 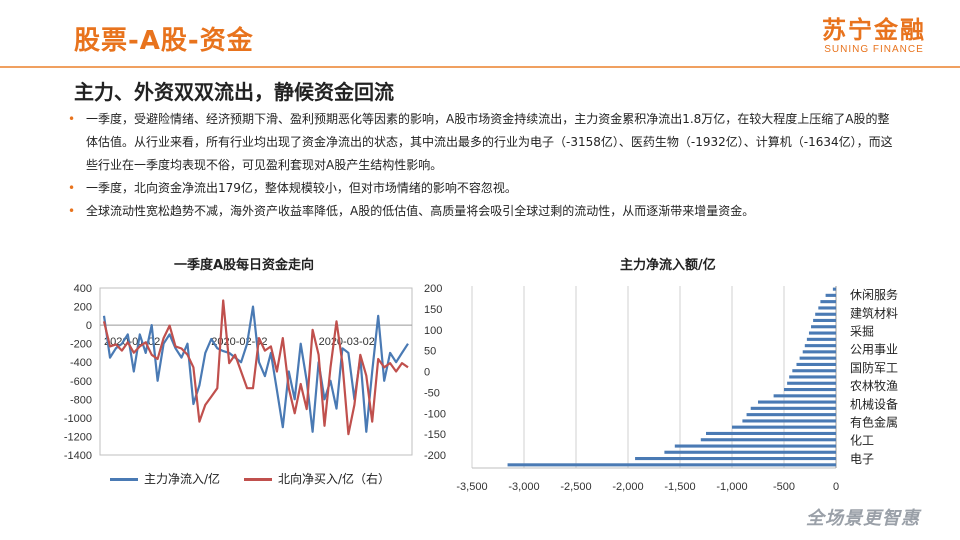 What do you see at coordinates (427, 373) in the screenshot?
I see `y-right-tick-label: 0` at bounding box center [427, 373].